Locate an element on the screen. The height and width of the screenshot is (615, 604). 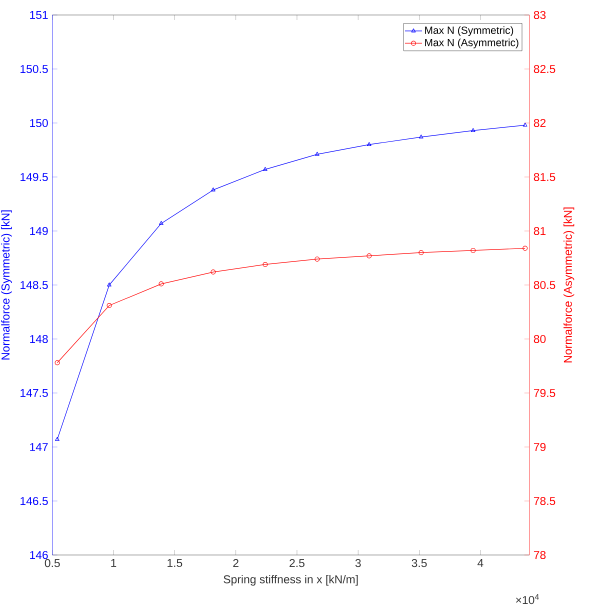
y2-tick-label: 82.5 is located at coordinates (545, 69).